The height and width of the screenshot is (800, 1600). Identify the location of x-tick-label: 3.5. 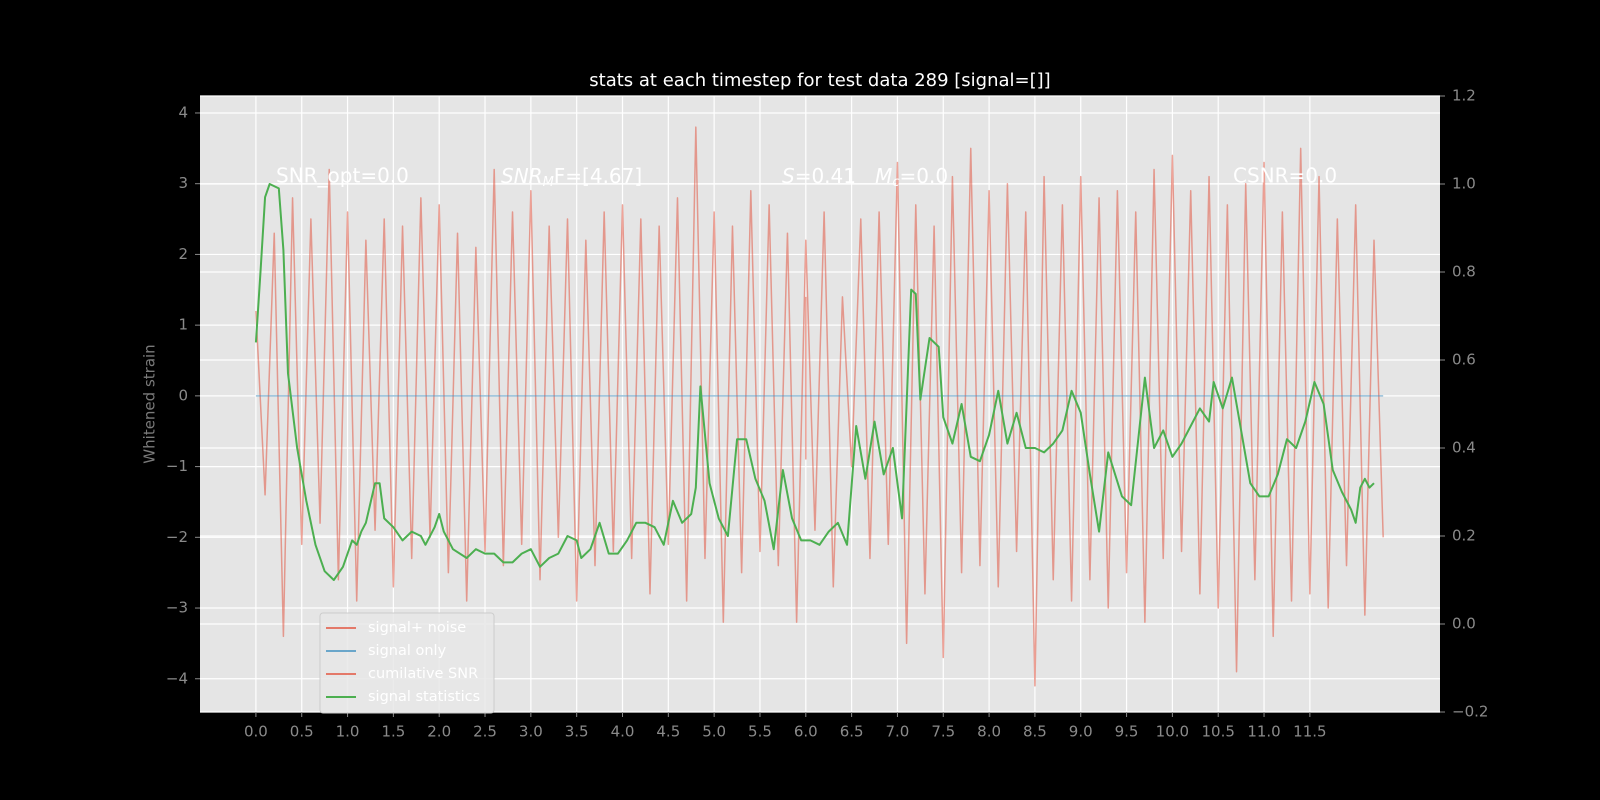
(577, 732).